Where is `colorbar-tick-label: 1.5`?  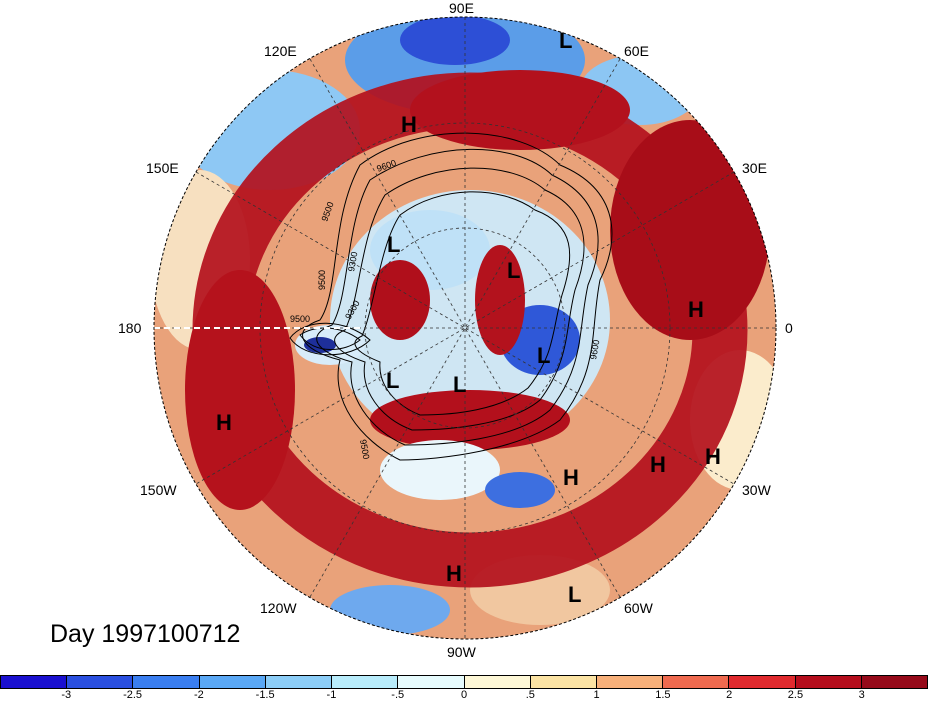 colorbar-tick-label: 1.5 is located at coordinates (663, 695).